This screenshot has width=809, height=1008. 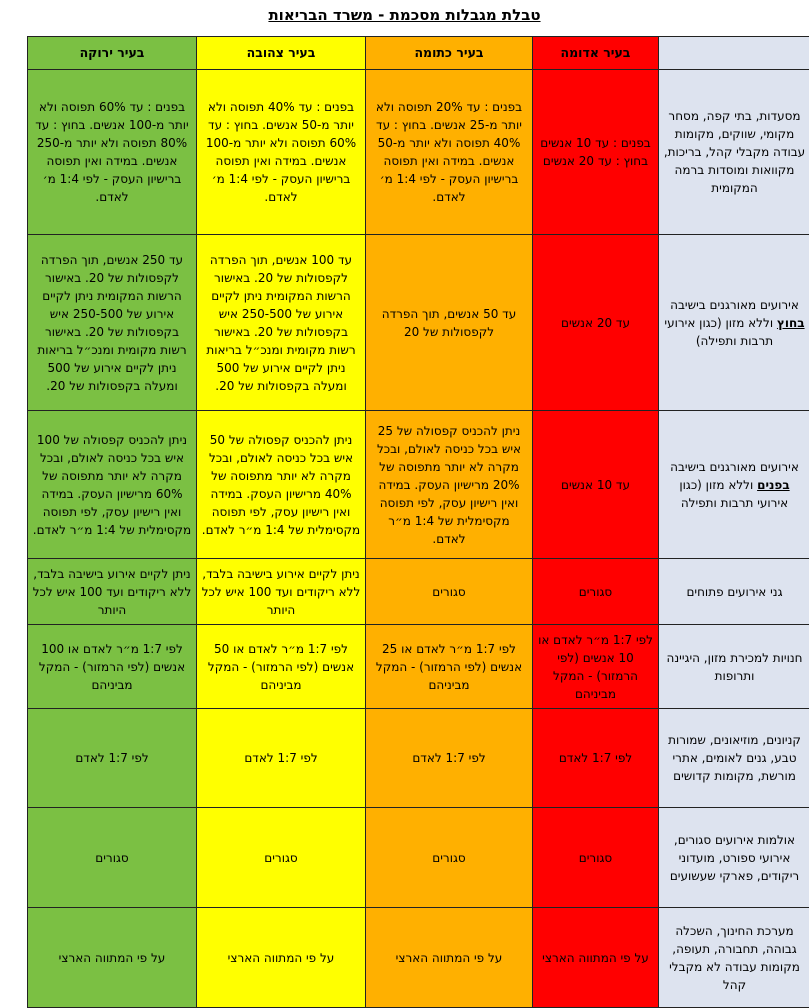 What do you see at coordinates (596, 958) in the screenshot?
I see `cell-red: על פי המתווה הארצי` at bounding box center [596, 958].